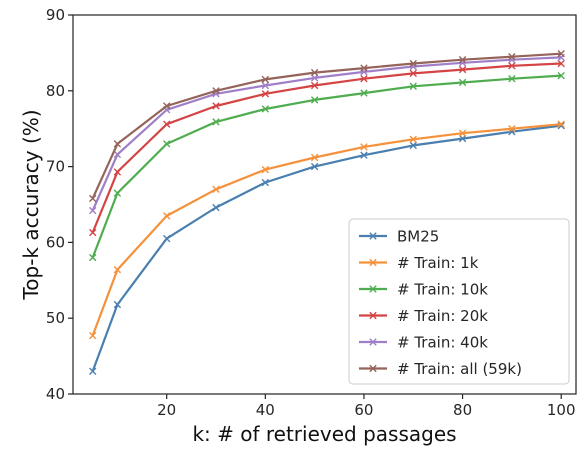  I want to click on x-tick-label: 100, so click(561, 410).